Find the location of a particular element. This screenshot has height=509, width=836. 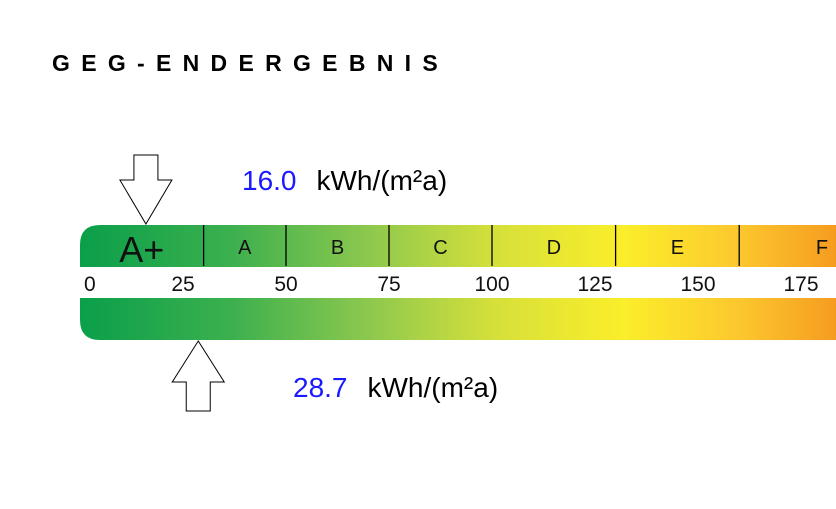

top-marker-value: 16.0 is located at coordinates (269, 180).